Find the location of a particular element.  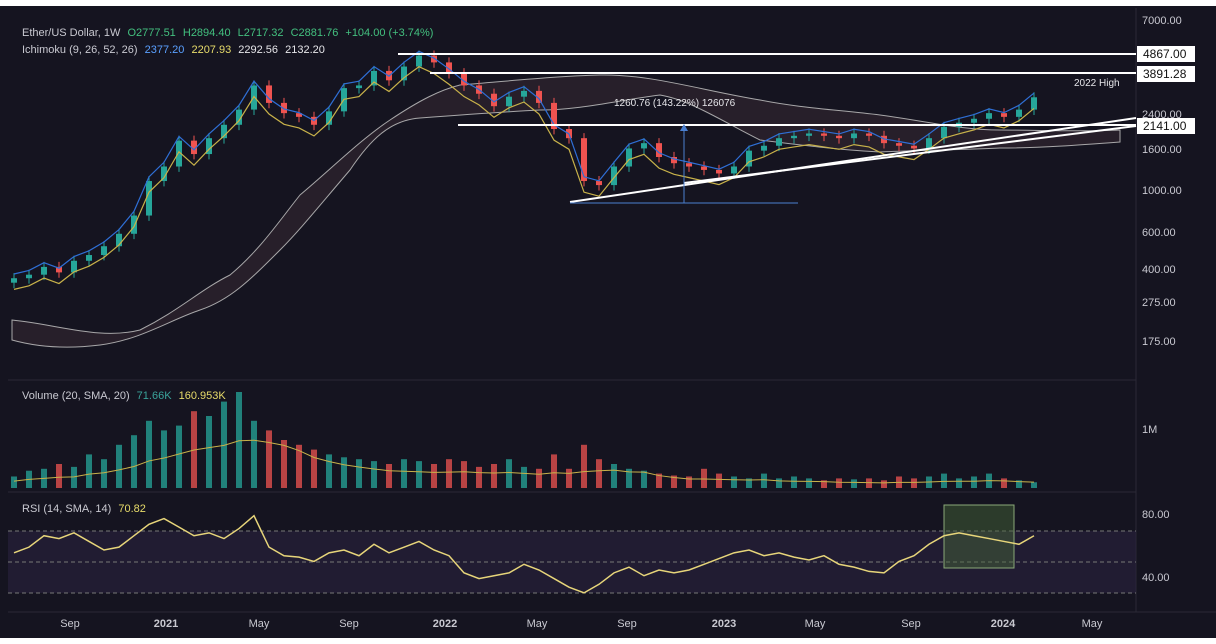

ichimoku-value-1: 2377.20 is located at coordinates (164, 50).